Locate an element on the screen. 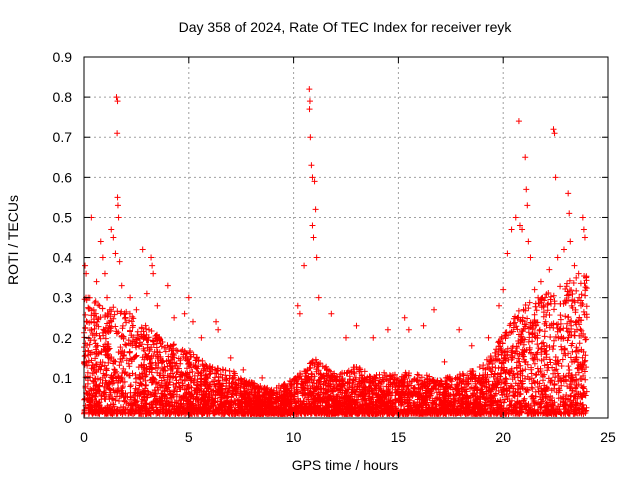 The height and width of the screenshot is (480, 640). y-tick-label: 0.6 is located at coordinates (63, 177).